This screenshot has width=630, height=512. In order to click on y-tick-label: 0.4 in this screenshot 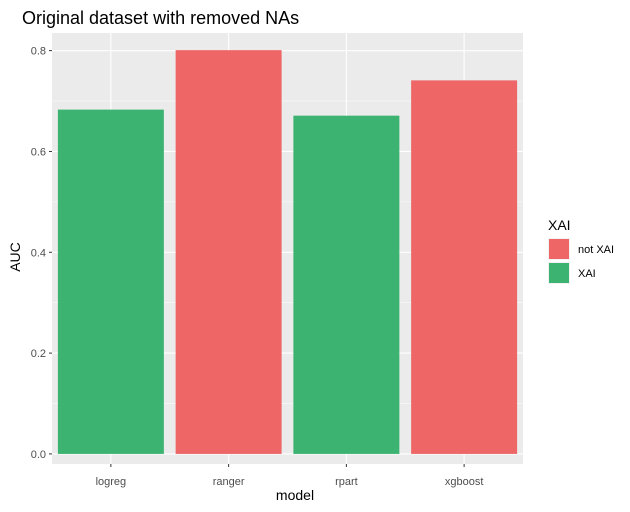, I will do `click(38, 253)`.